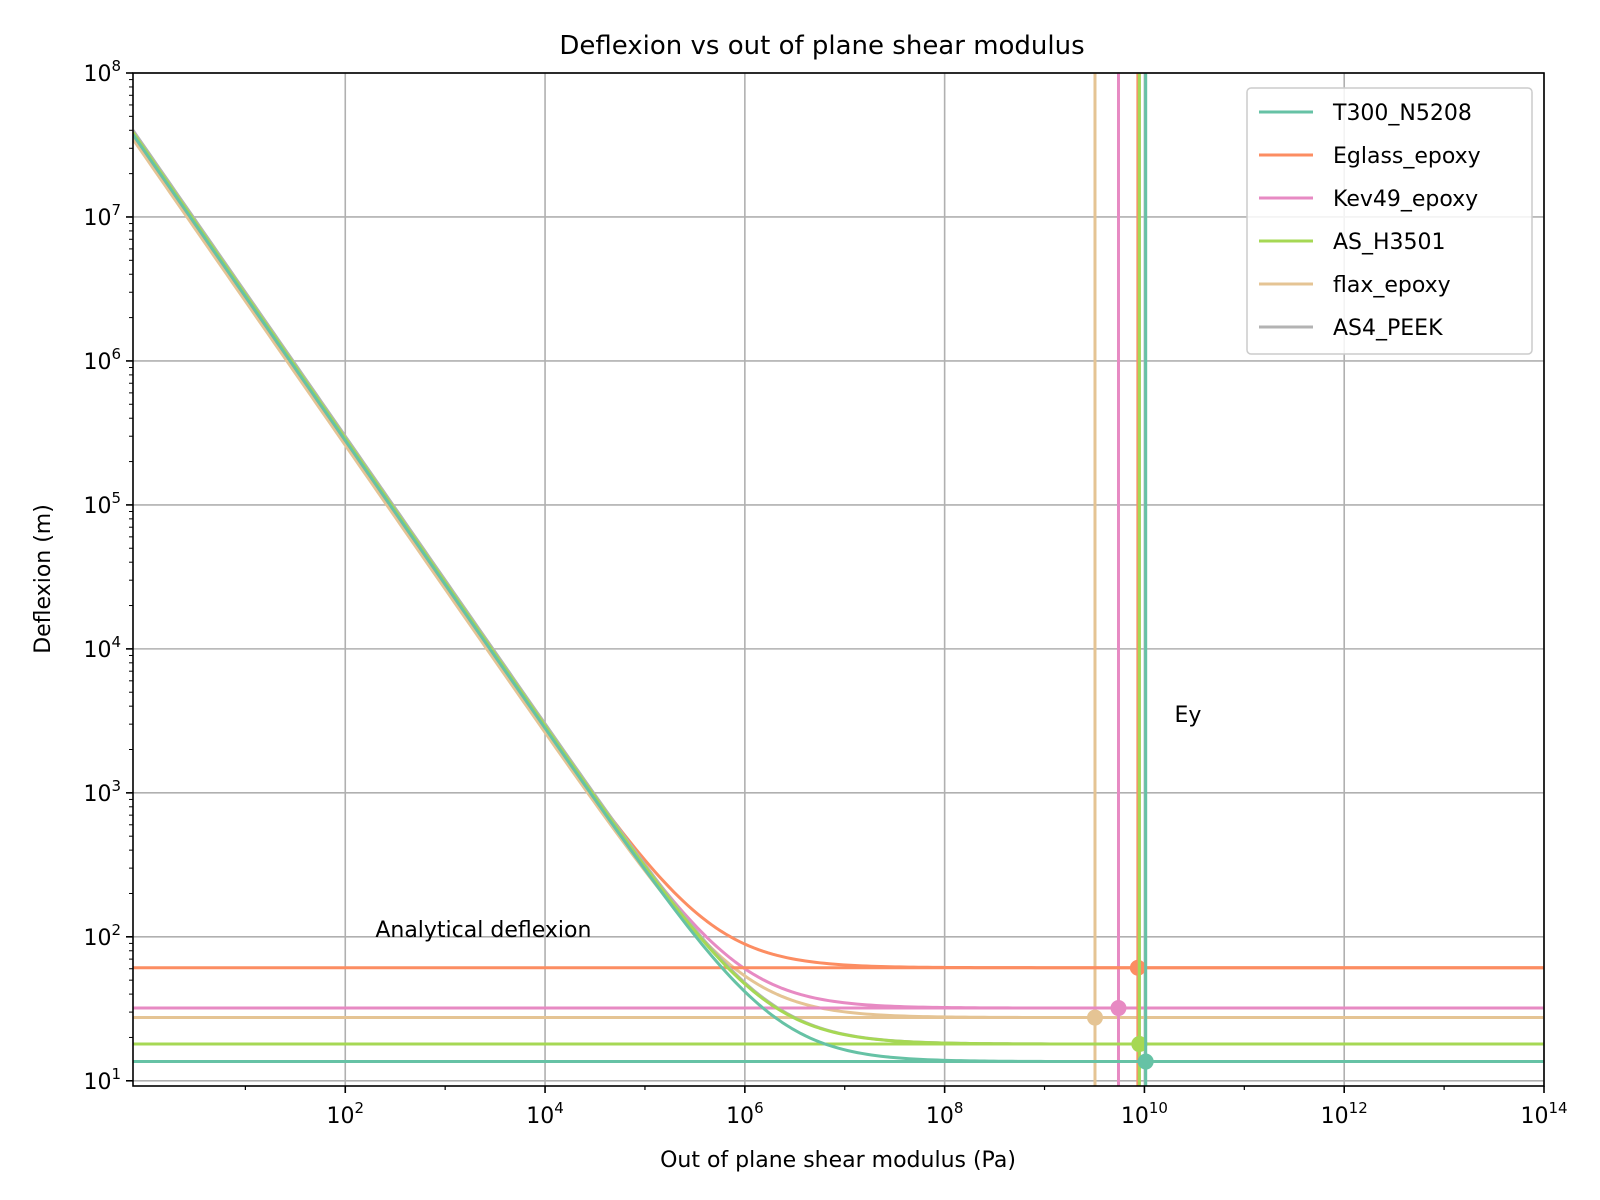 The width and height of the screenshot is (1600, 1200). What do you see at coordinates (116, 642) in the screenshot?
I see `y-tick-exponent: 4` at bounding box center [116, 642].